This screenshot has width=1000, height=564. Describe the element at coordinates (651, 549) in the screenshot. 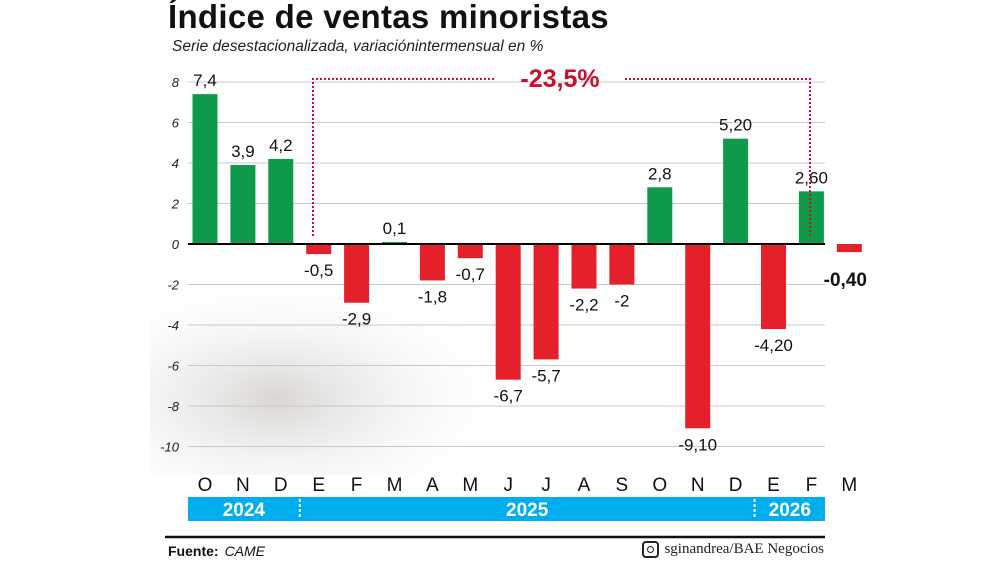

I see `instagram-icon` at that location.